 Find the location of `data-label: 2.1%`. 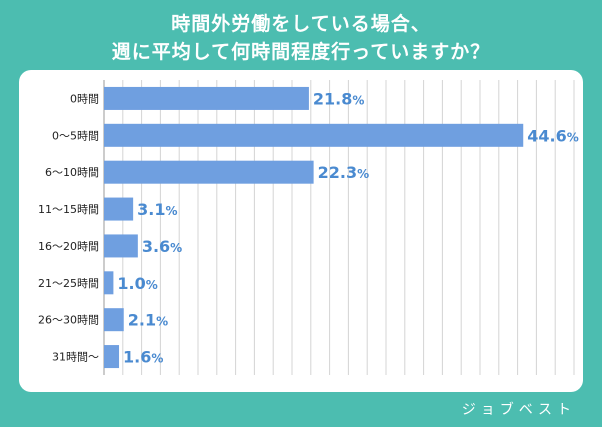

data-label: 2.1% is located at coordinates (148, 320).